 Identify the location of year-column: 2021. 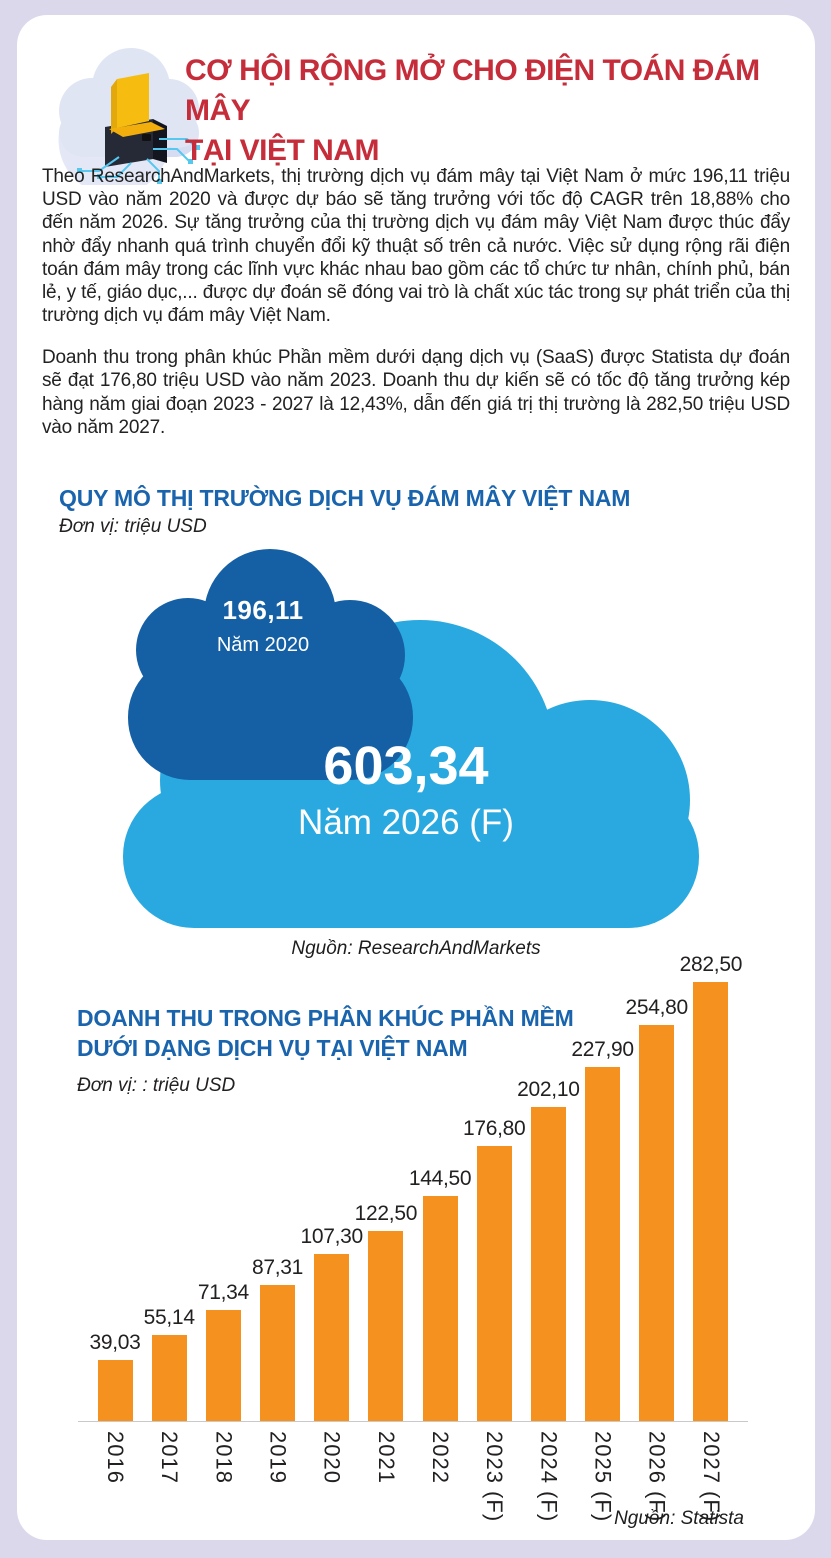
(386, 1476).